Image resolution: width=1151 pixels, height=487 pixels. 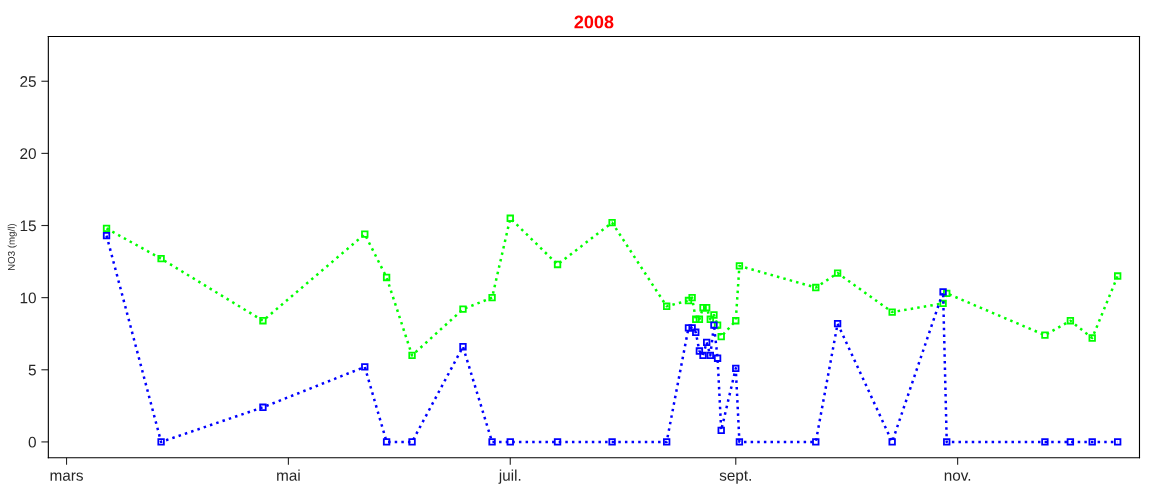 What do you see at coordinates (509, 476) in the screenshot?
I see `x-tick-label: juil.` at bounding box center [509, 476].